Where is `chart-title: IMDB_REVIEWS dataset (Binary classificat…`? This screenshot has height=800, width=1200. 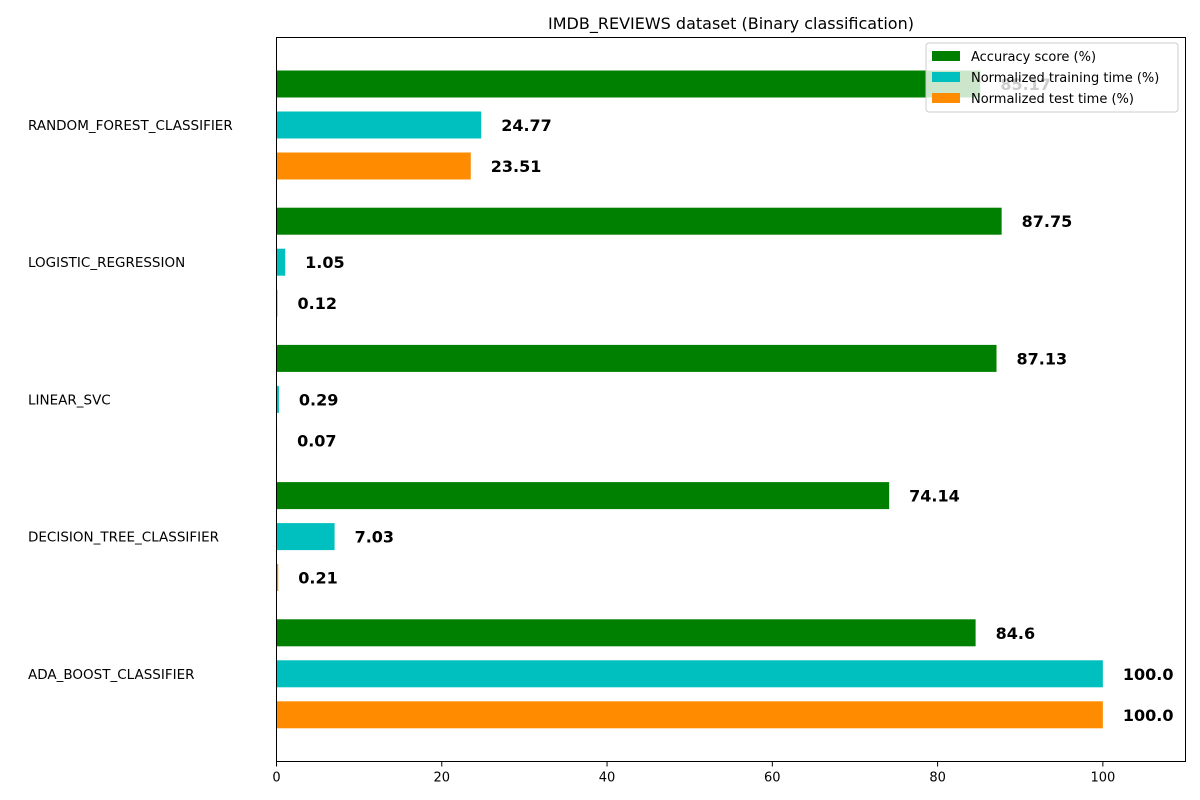
chart-title: IMDB_REVIEWS dataset (Binary classificat… is located at coordinates (731, 24).